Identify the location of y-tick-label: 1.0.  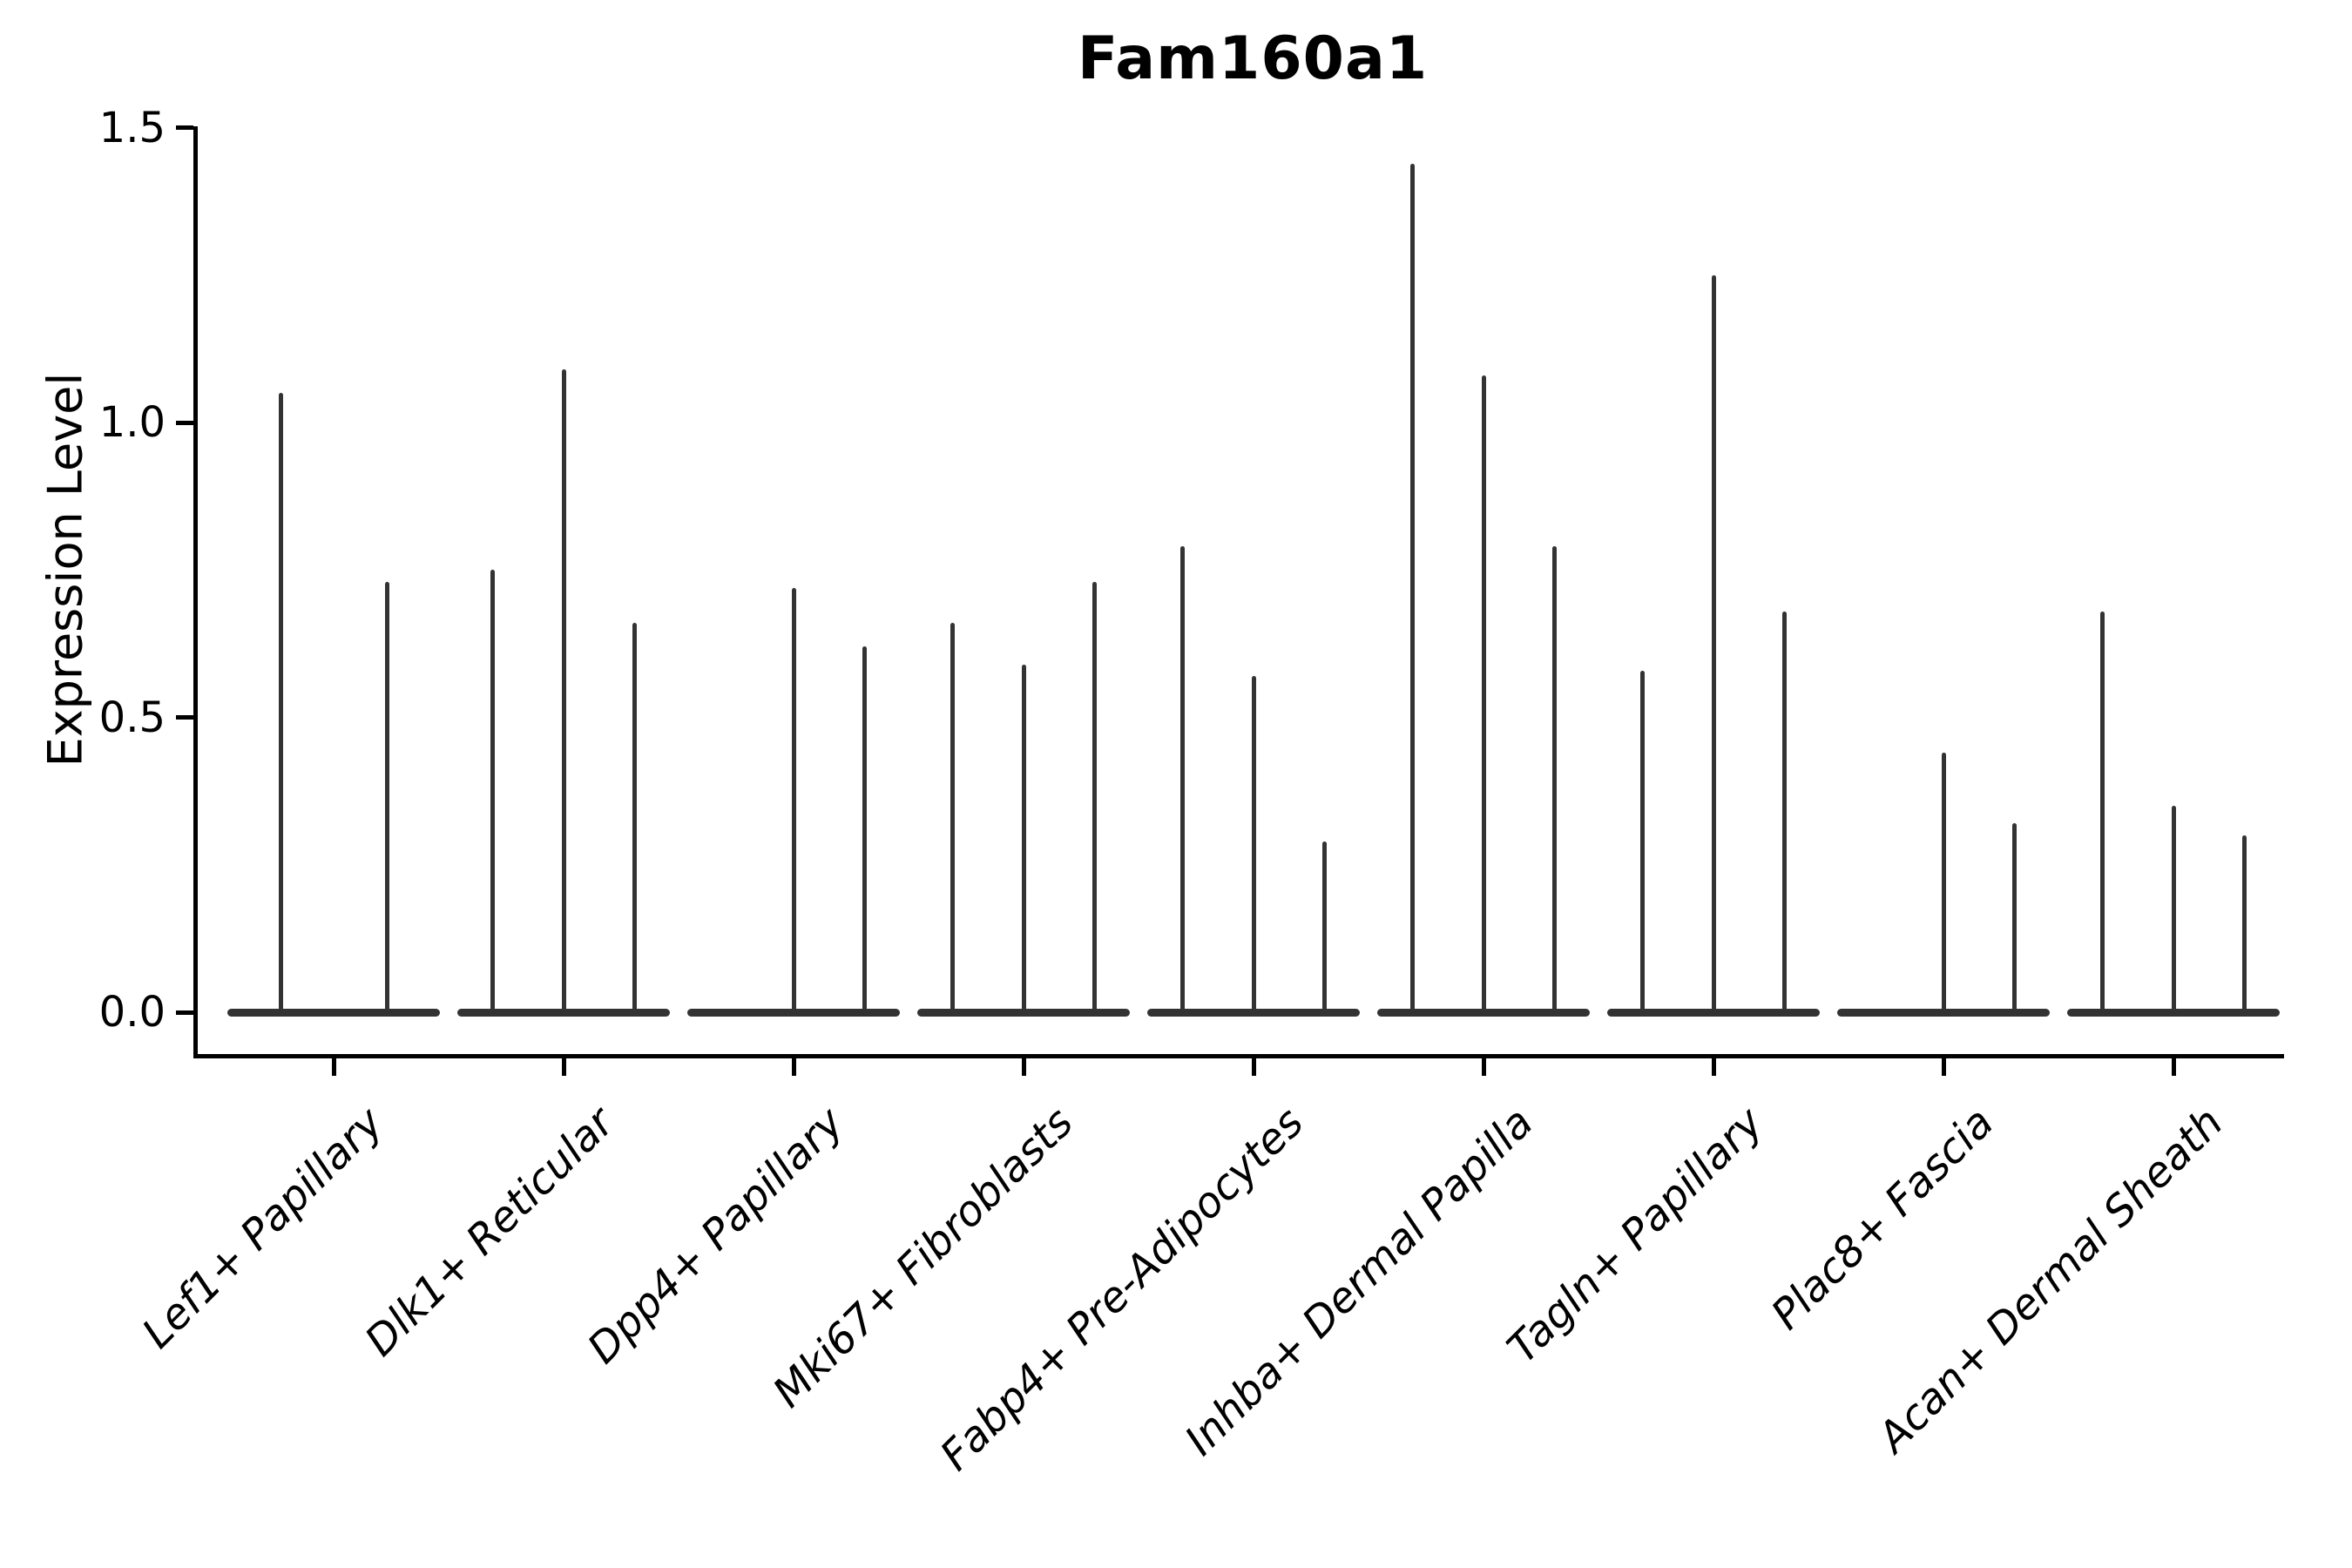
(132, 423).